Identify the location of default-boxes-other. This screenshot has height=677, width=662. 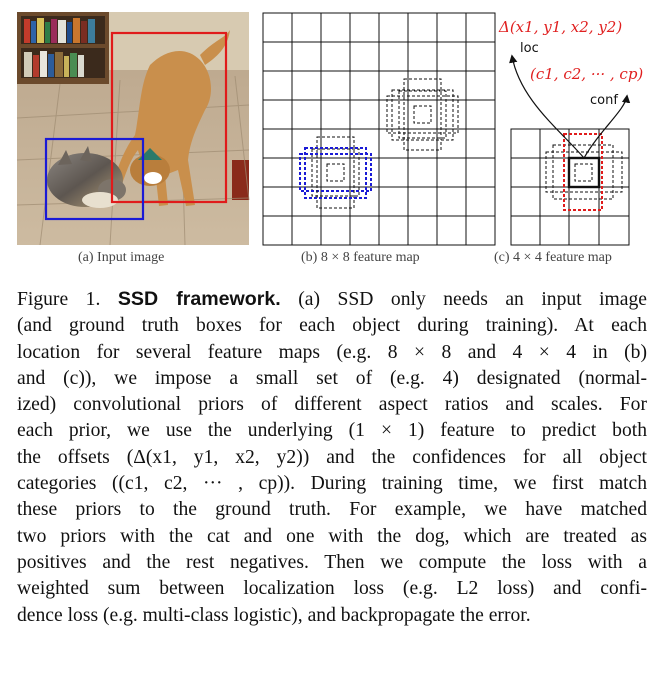
(422, 114).